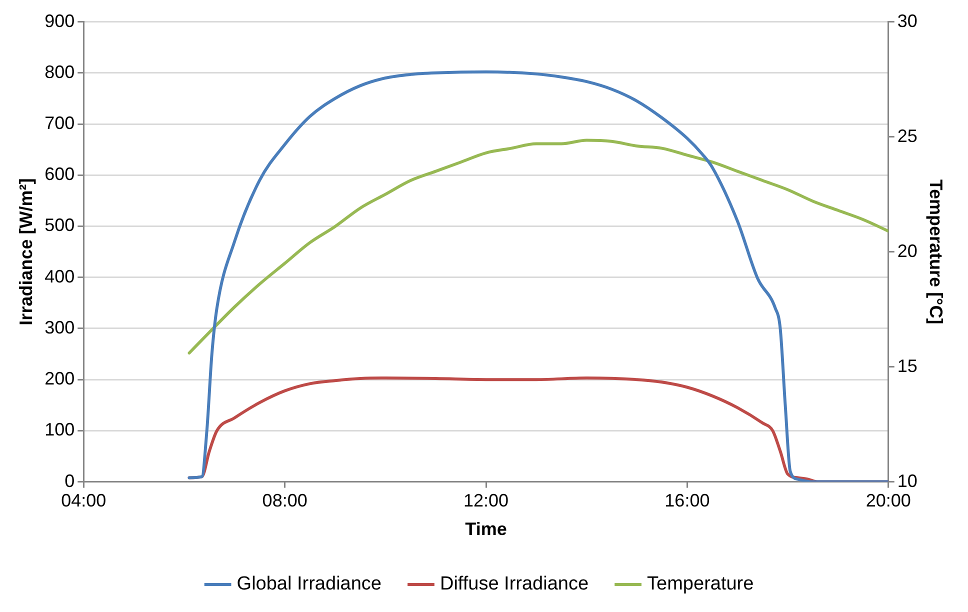 This screenshot has width=968, height=612. I want to click on y2-tick-label: 25, so click(907, 136).